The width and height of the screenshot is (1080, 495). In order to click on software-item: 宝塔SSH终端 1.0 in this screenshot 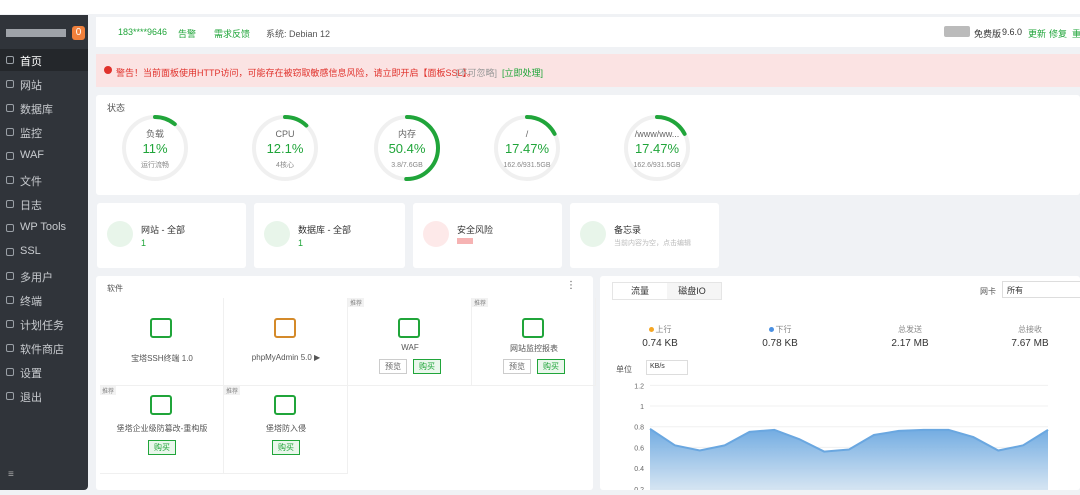, I will do `click(162, 342)`.